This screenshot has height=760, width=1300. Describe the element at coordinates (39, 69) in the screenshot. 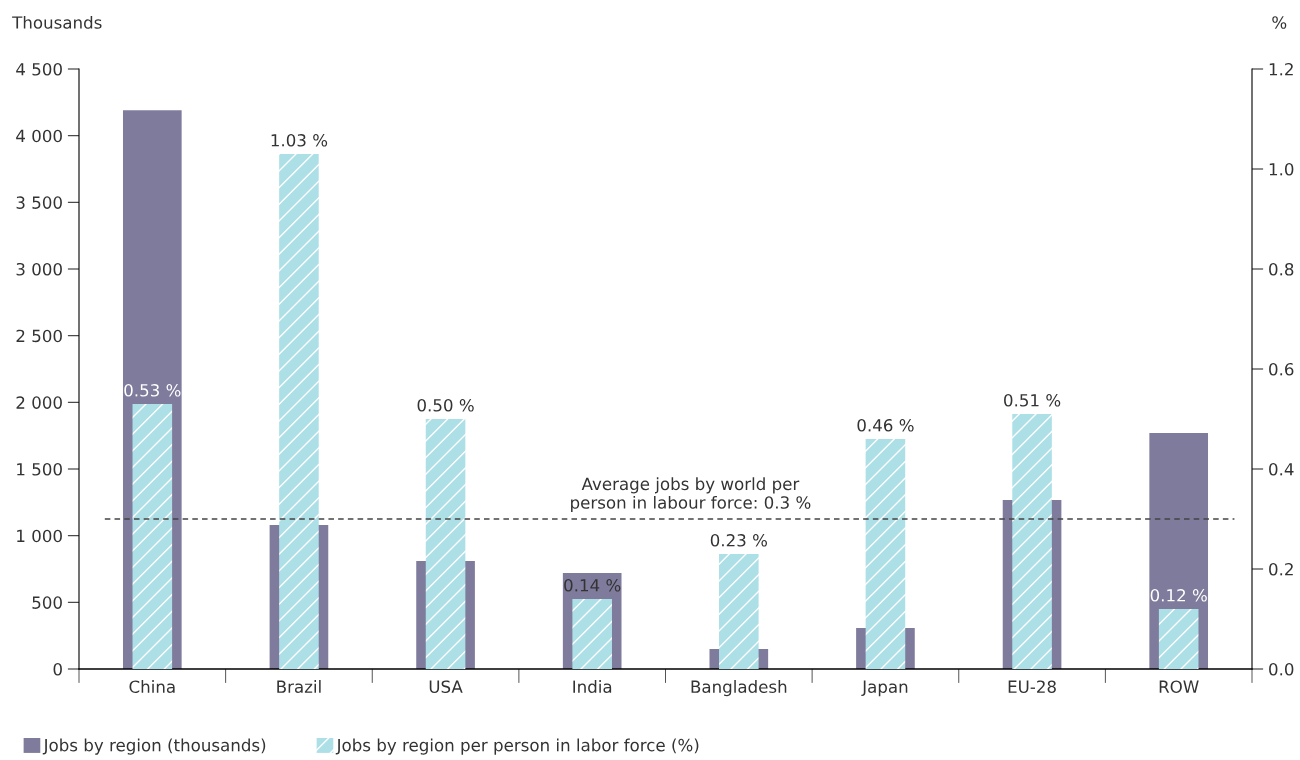

I see `y-tick-label: 4 500` at that location.